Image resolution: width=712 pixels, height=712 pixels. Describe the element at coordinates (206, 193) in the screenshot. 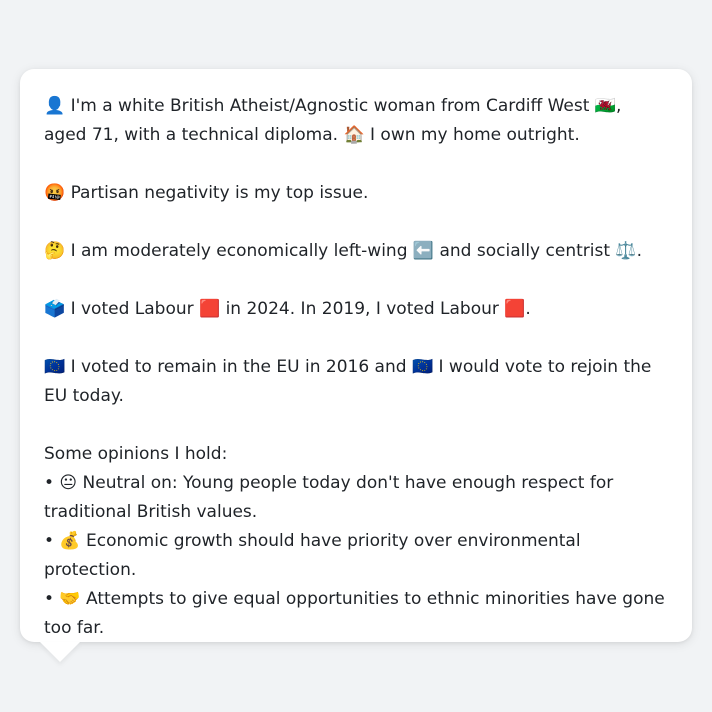

I see `top-issue-text: 🤬 Partisan negativity is my top issue.` at that location.